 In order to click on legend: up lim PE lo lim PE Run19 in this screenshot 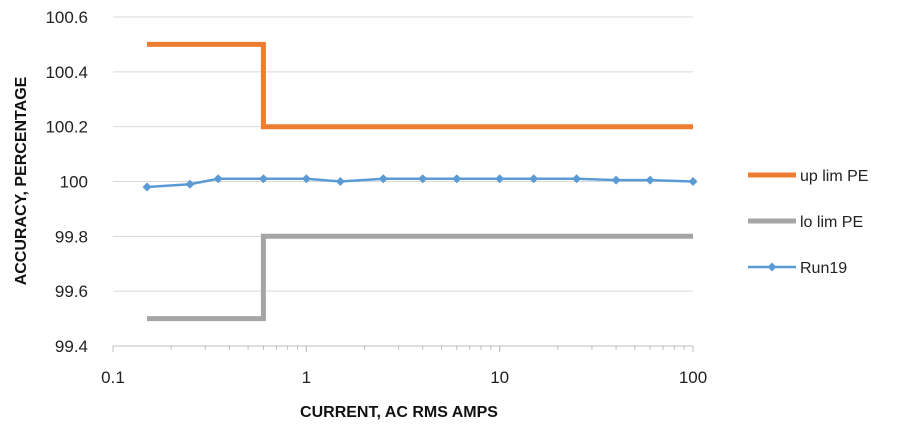, I will do `click(808, 222)`.